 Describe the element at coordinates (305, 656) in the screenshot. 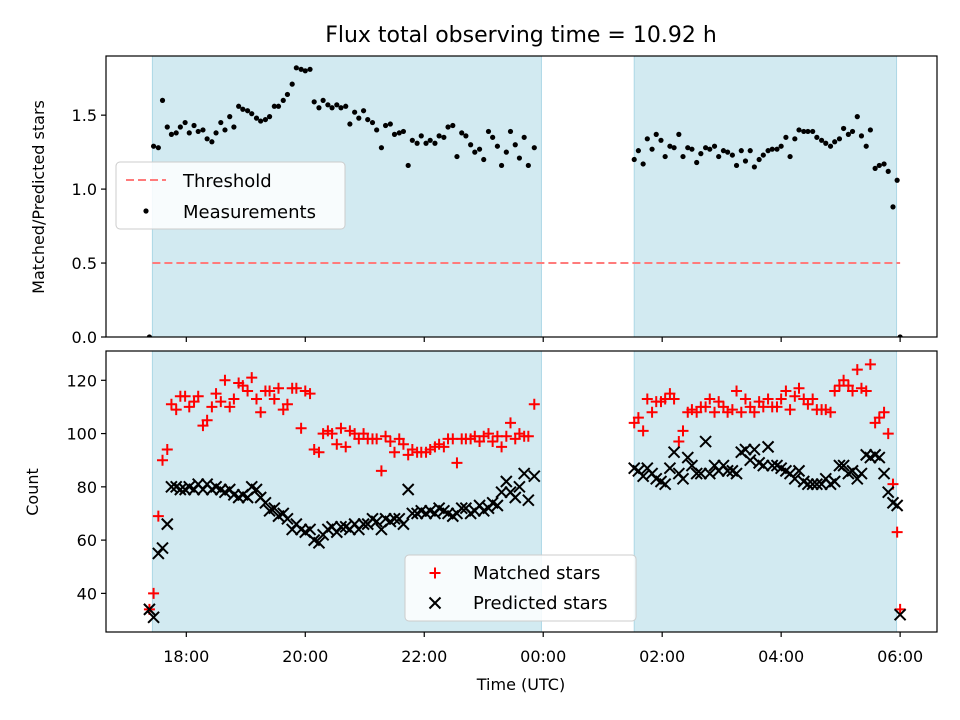

I see `x-tick-label: 20:00` at that location.